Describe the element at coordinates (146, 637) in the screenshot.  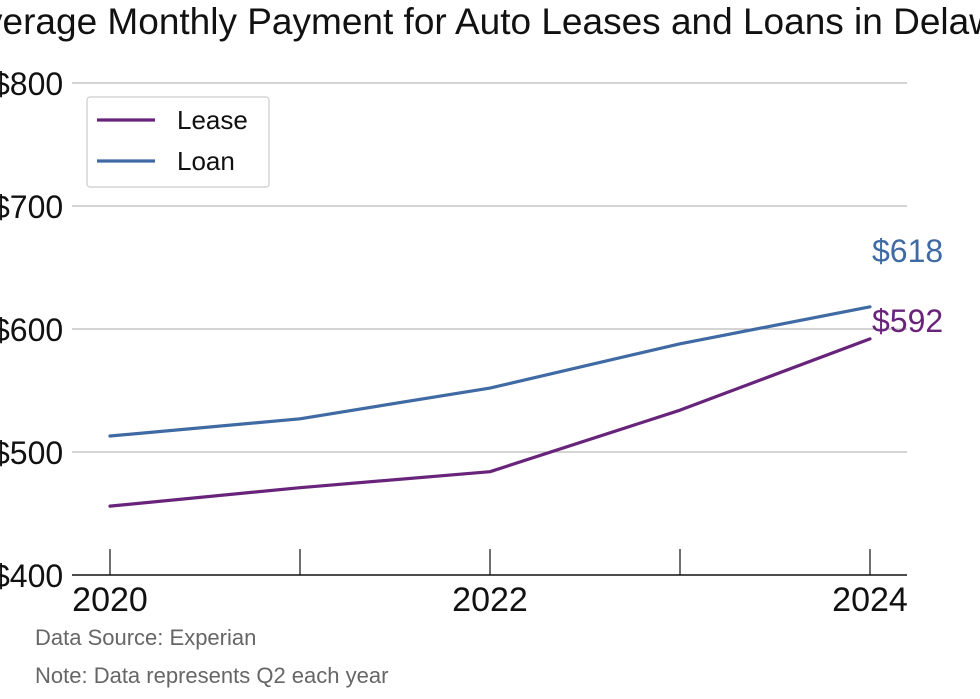
I see `data-source-note: Data Source: Experian` at that location.